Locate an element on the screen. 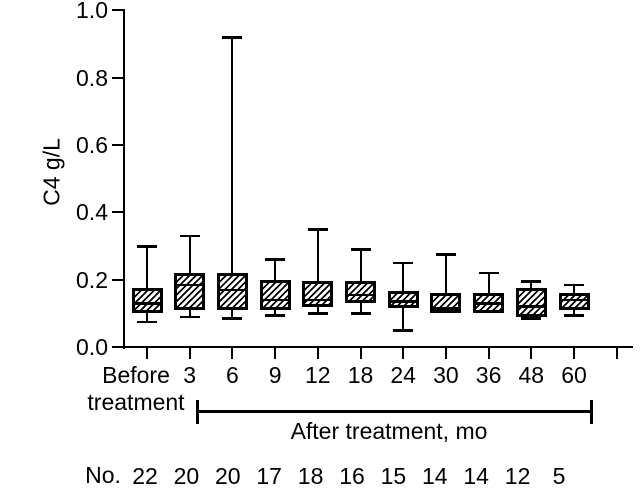 This screenshot has height=491, width=640. box-6-upper-whisker is located at coordinates (232, 155).